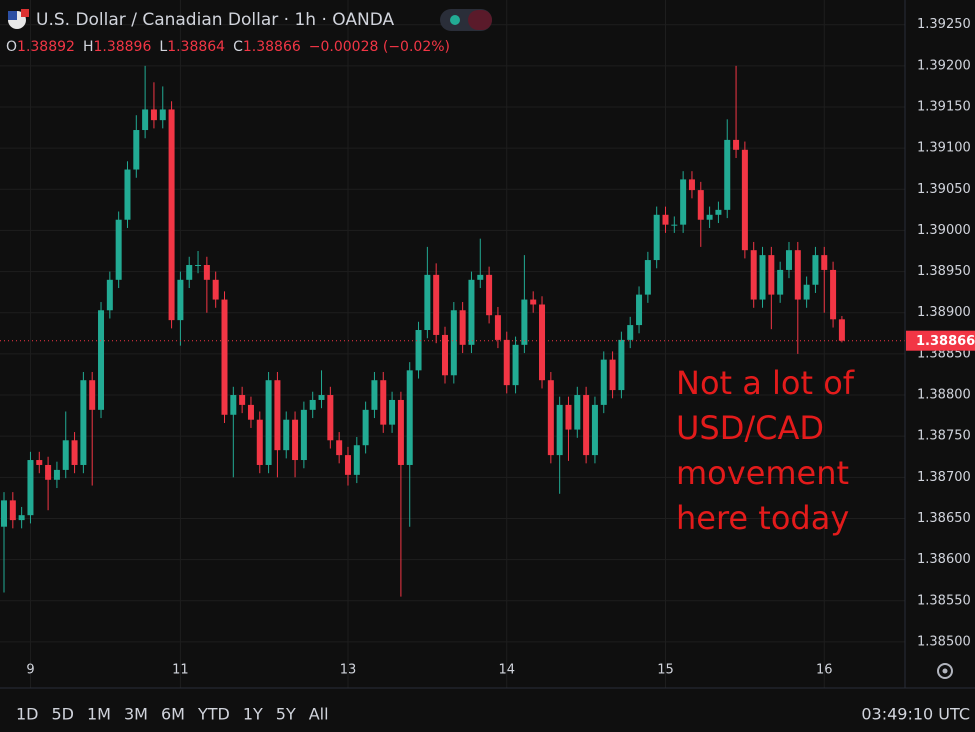 The height and width of the screenshot is (732, 975). What do you see at coordinates (196, 47) in the screenshot?
I see `ohlc-value: 1.38864` at bounding box center [196, 47].